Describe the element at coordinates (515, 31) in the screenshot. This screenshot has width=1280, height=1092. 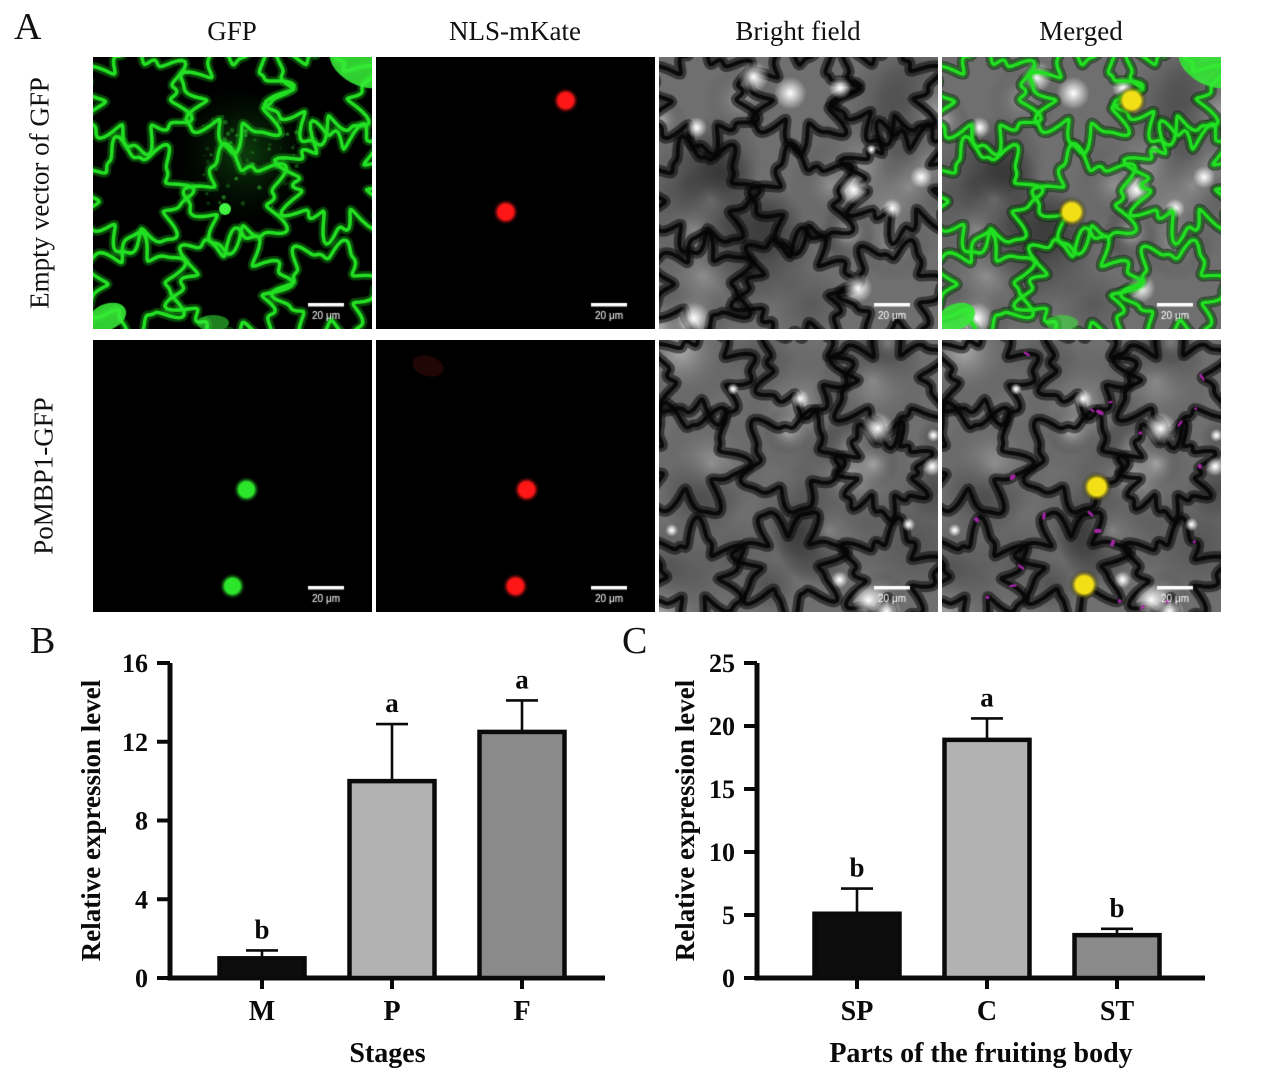
I see `column-header-nls-mkate: NLS-mKate` at that location.